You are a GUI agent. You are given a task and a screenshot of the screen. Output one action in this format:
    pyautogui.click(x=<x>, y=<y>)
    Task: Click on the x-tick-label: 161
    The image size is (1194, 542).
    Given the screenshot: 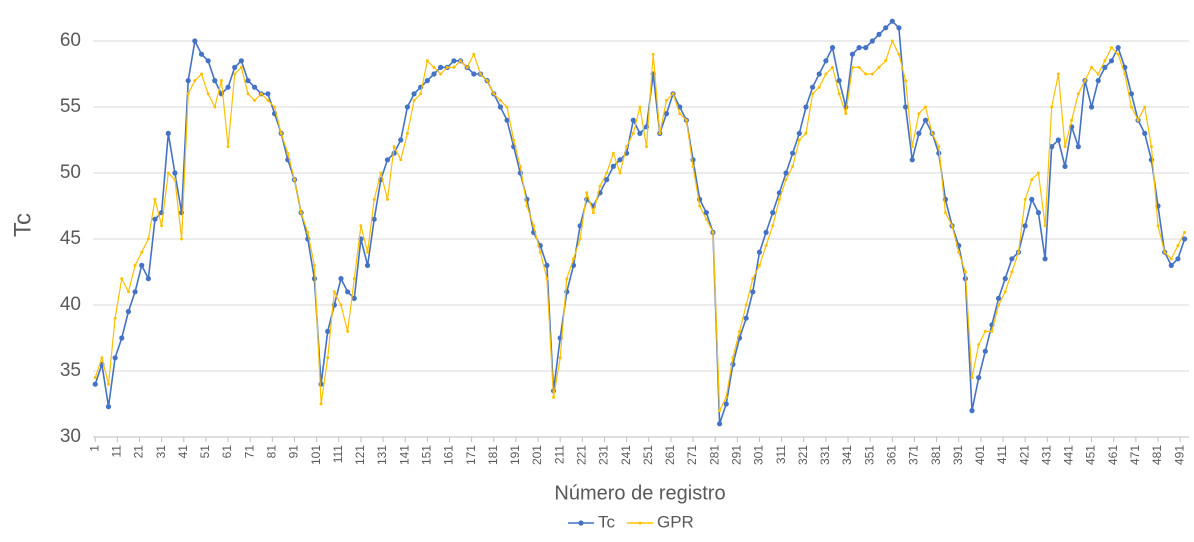 What is the action you would take?
    pyautogui.click(x=449, y=455)
    